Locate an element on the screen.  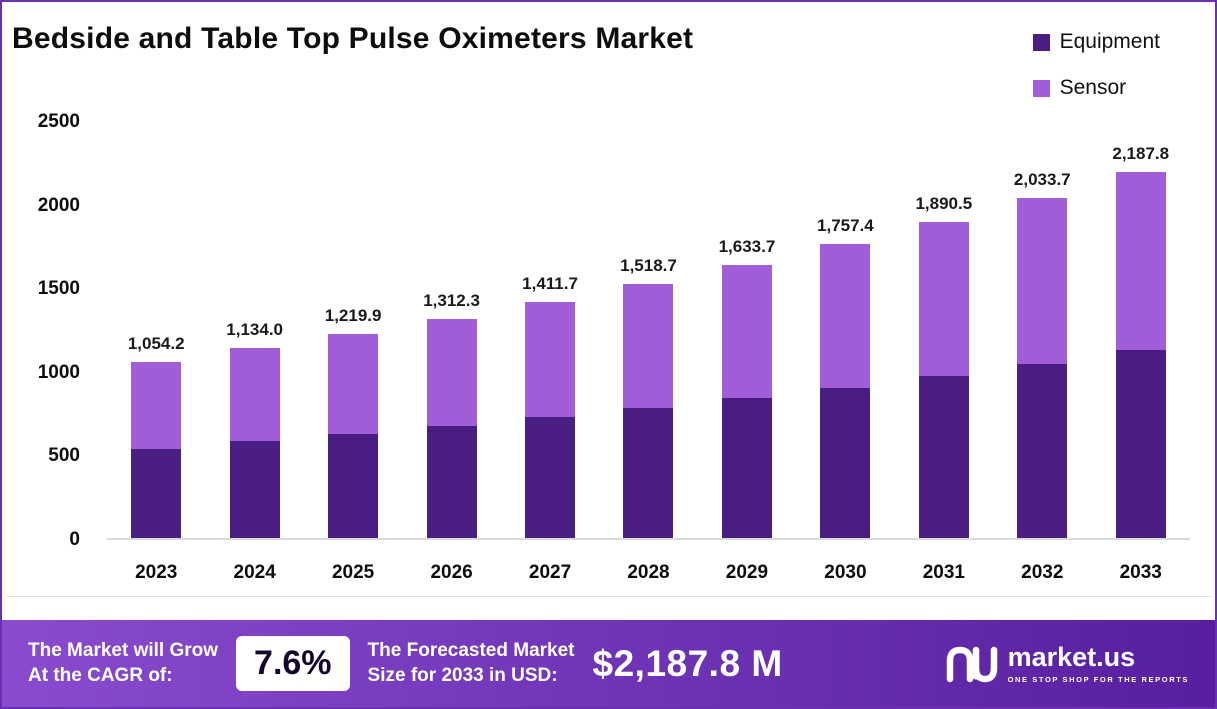
x-axis-label: 2029 is located at coordinates (747, 572).